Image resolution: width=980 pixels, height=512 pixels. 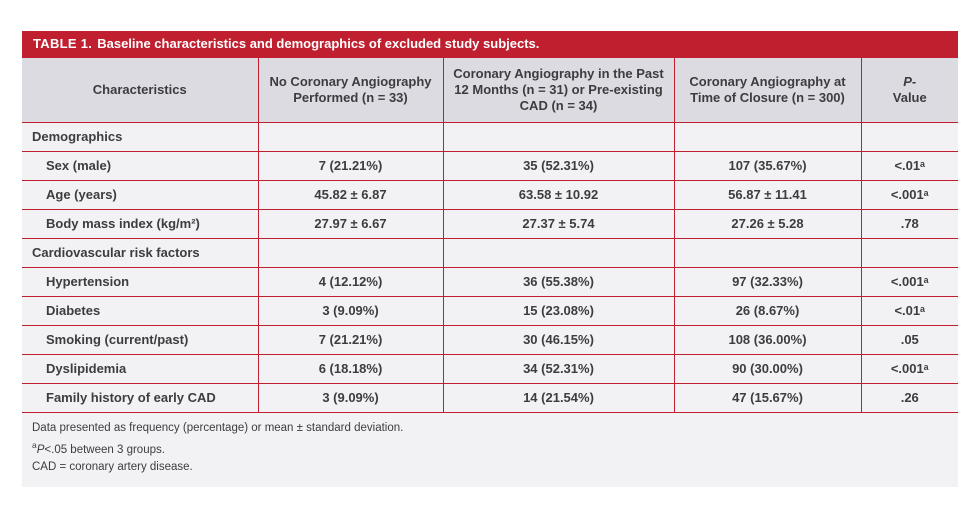 I want to click on section-label: Cardiovascular risk factors, so click(x=140, y=252).